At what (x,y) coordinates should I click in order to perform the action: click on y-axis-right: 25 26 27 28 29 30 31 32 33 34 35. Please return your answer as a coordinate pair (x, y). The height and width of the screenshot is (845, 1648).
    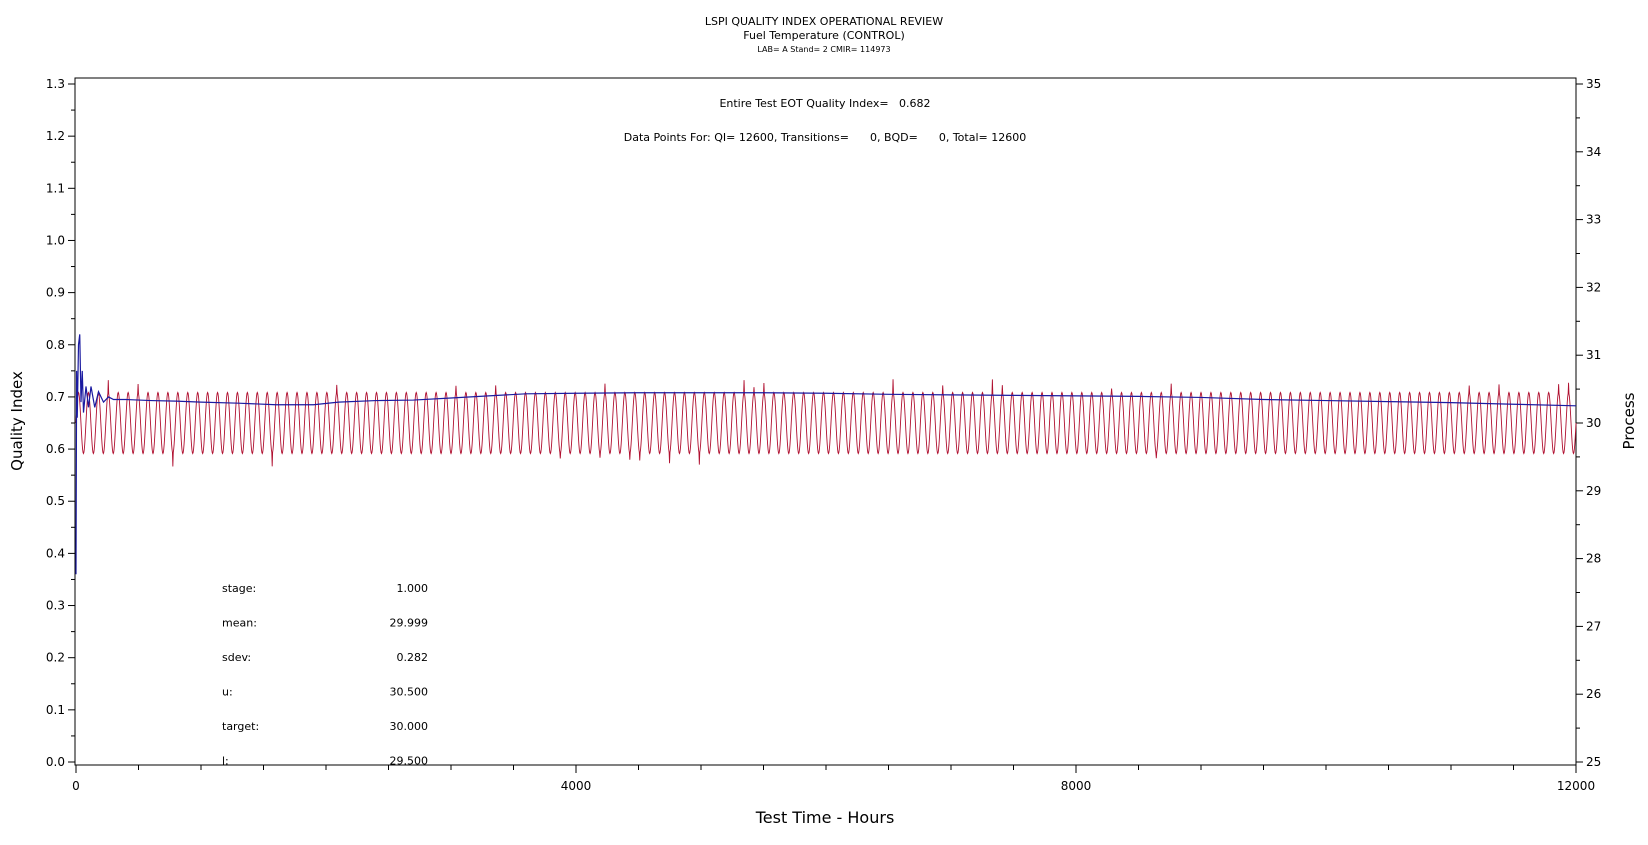
    Looking at the image, I should click on (1588, 423).